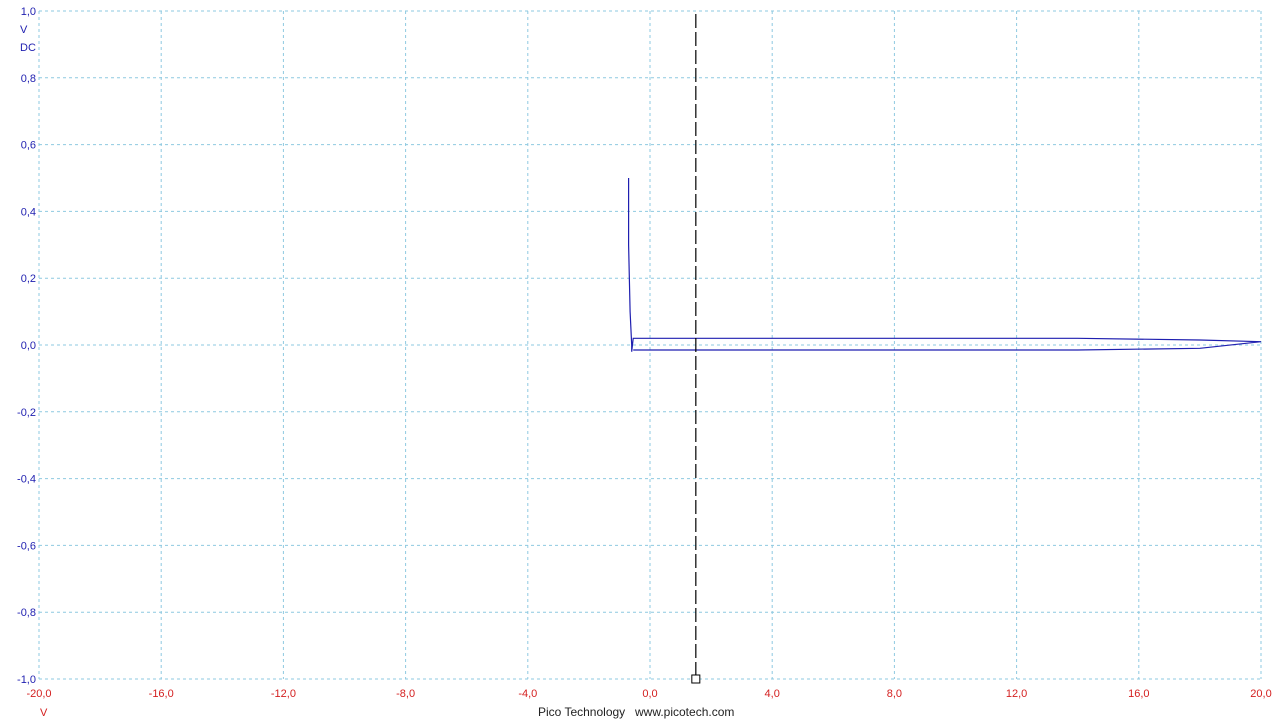  I want to click on y-tick-label: 0,2, so click(28, 279).